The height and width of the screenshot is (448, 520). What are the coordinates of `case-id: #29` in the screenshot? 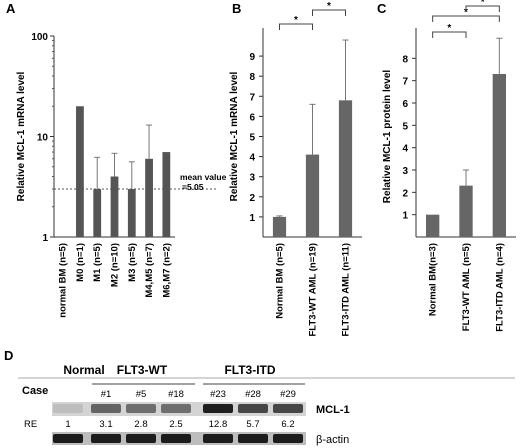 It's located at (288, 394).